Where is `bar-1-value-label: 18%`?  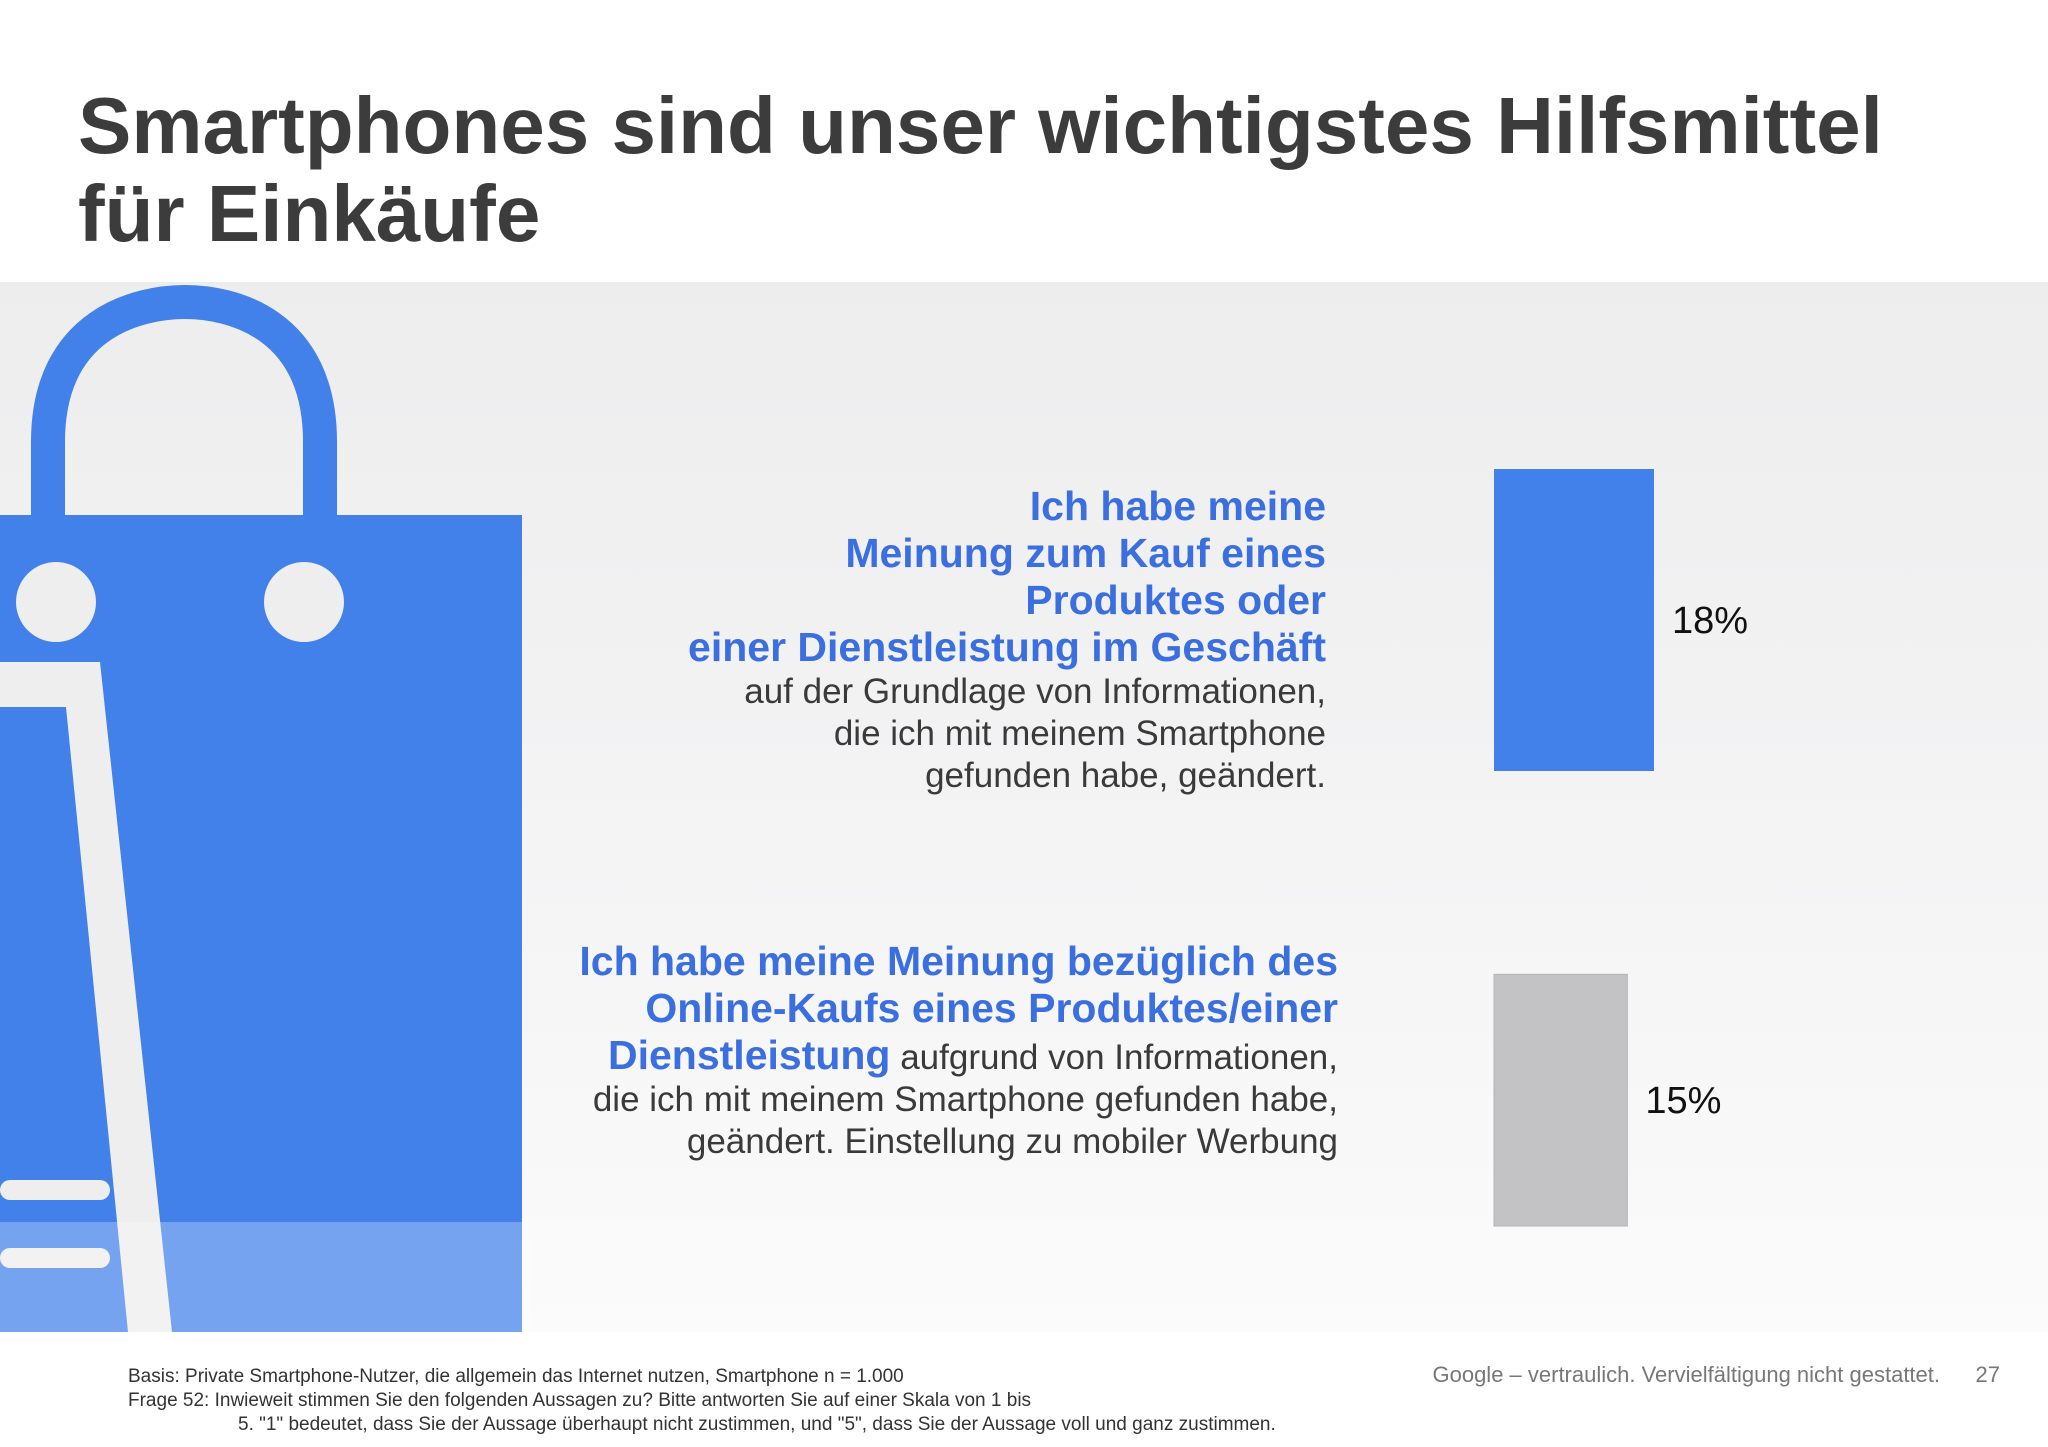 bar-1-value-label: 18% is located at coordinates (1710, 621).